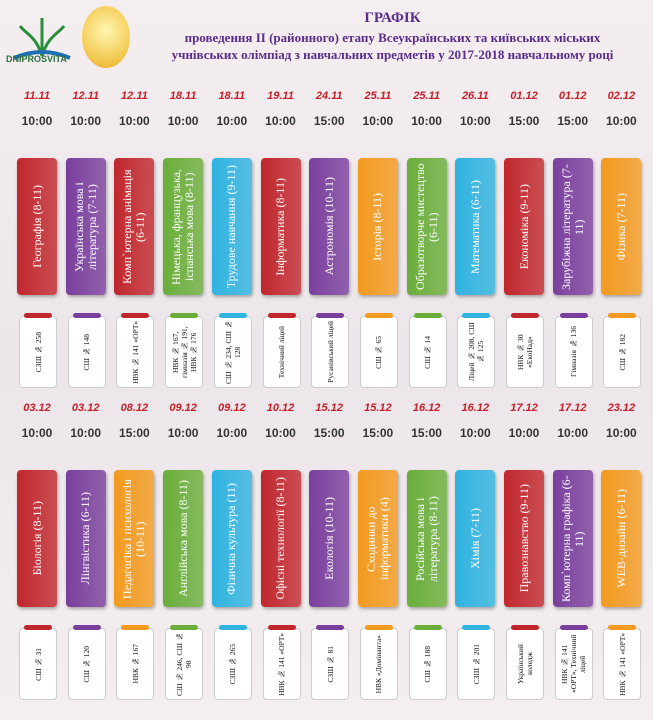 This screenshot has height=720, width=653. I want to click on date: 24.11, so click(329, 96).